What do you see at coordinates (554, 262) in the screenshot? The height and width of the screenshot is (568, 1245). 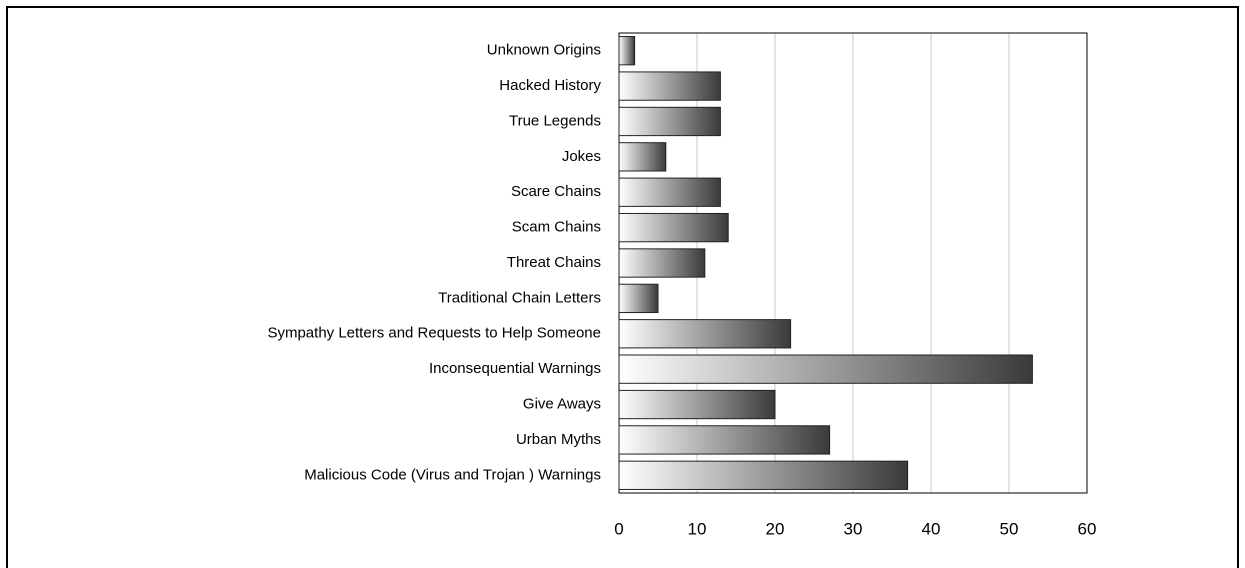 I see `y-tick-label: Threat Chains` at bounding box center [554, 262].